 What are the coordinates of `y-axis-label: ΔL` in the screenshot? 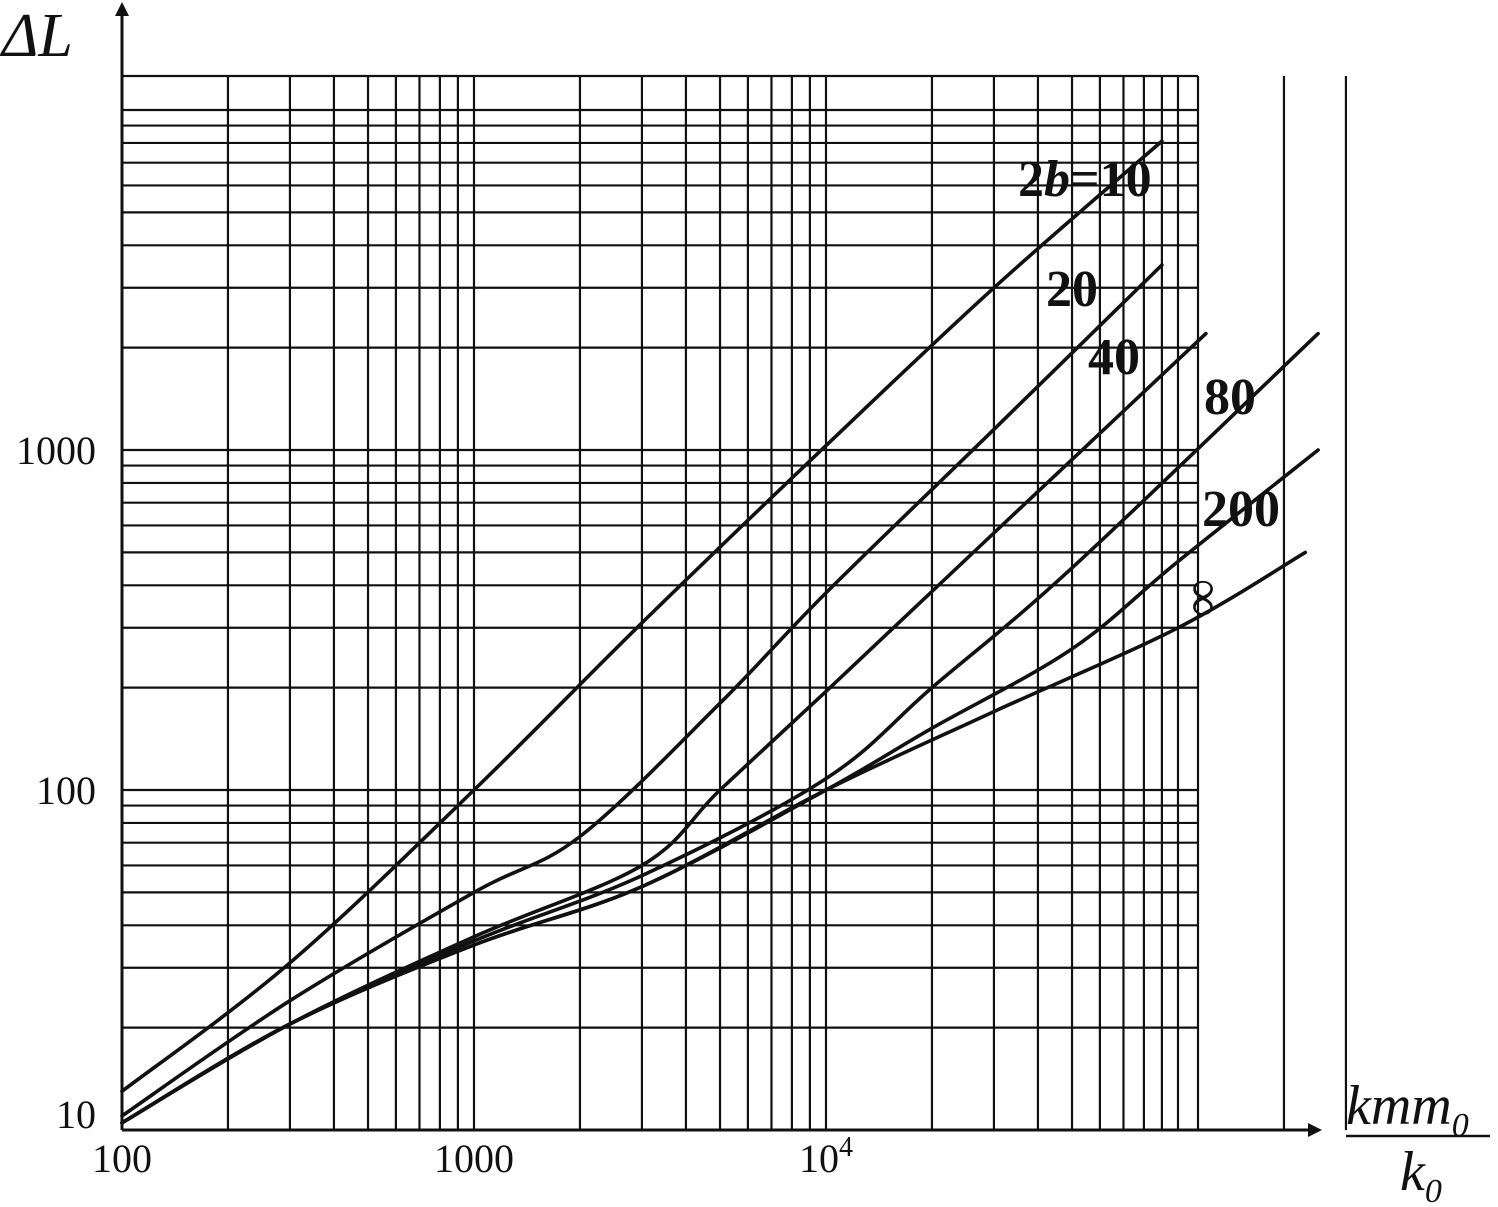 It's located at (36, 36).